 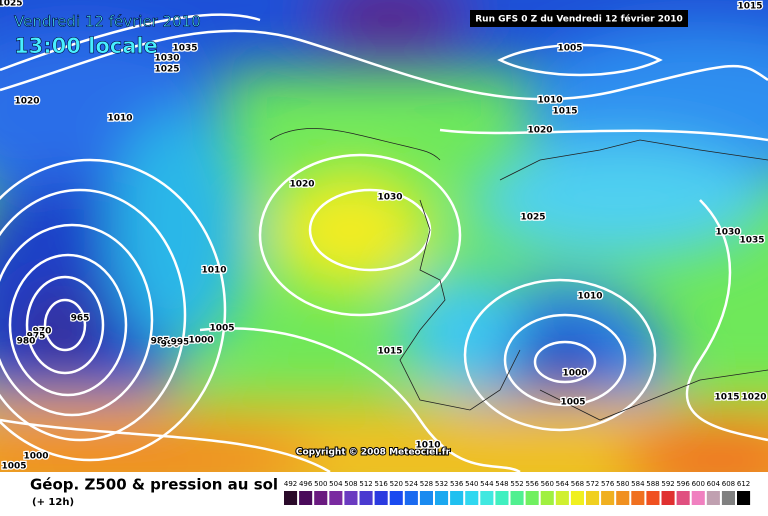 What do you see at coordinates (290, 484) in the screenshot?
I see `legend-label: 492` at bounding box center [290, 484].